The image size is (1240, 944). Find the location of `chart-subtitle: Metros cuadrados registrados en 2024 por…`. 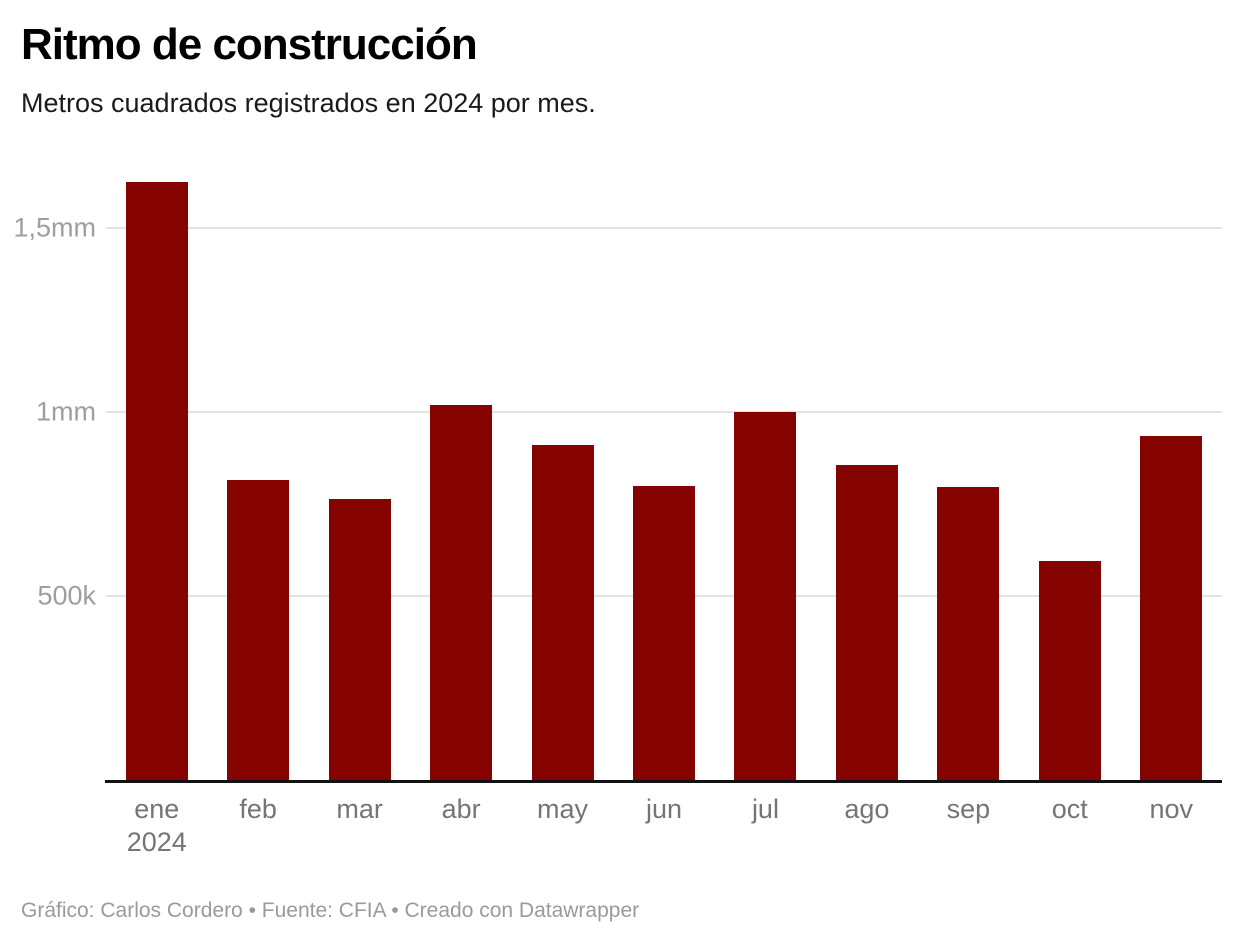

chart-subtitle: Metros cuadrados registrados en 2024 por… is located at coordinates (308, 103).